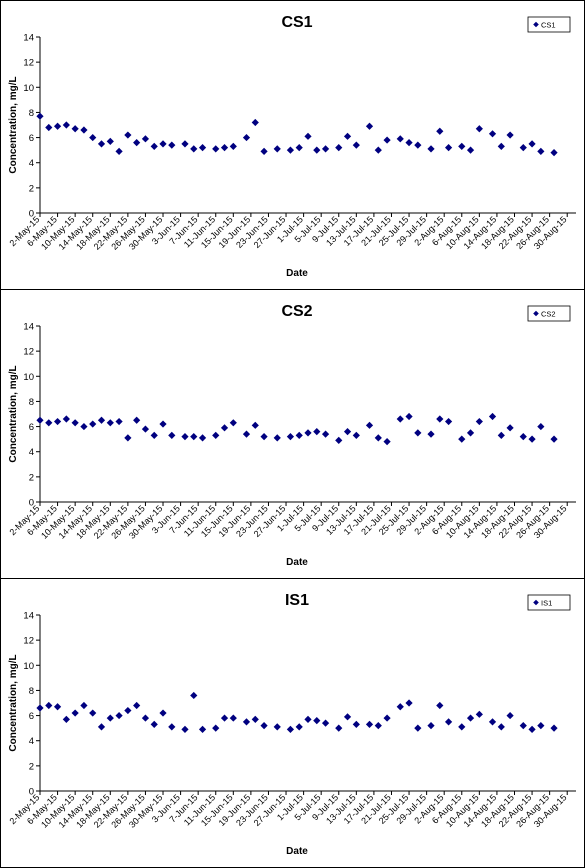 This screenshot has width=585, height=868. I want to click on series-cs1, so click(297, 134).